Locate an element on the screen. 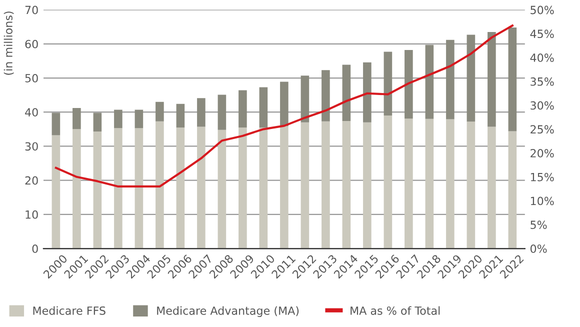 The height and width of the screenshot is (327, 580). y-tick-label: 30 is located at coordinates (31, 146).